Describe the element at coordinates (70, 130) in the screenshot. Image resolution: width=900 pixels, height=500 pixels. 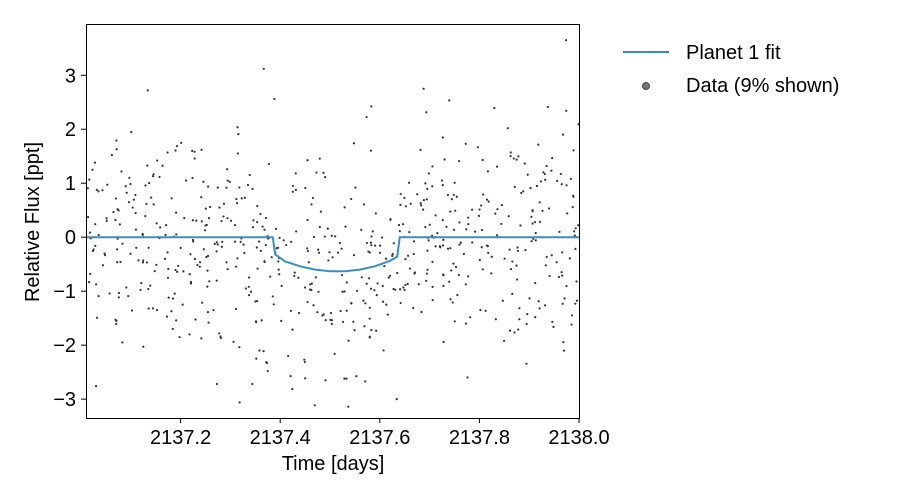
I see `y-tick-label: 2` at that location.